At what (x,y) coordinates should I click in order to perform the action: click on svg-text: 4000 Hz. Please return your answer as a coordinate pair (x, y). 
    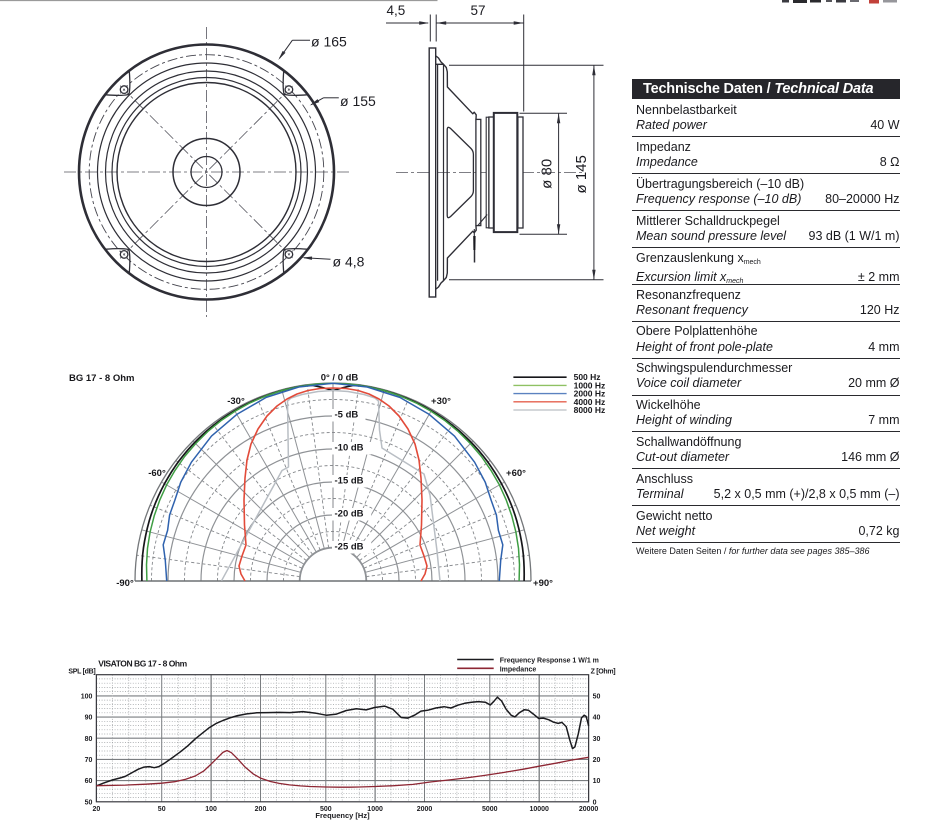
    Looking at the image, I should click on (590, 402).